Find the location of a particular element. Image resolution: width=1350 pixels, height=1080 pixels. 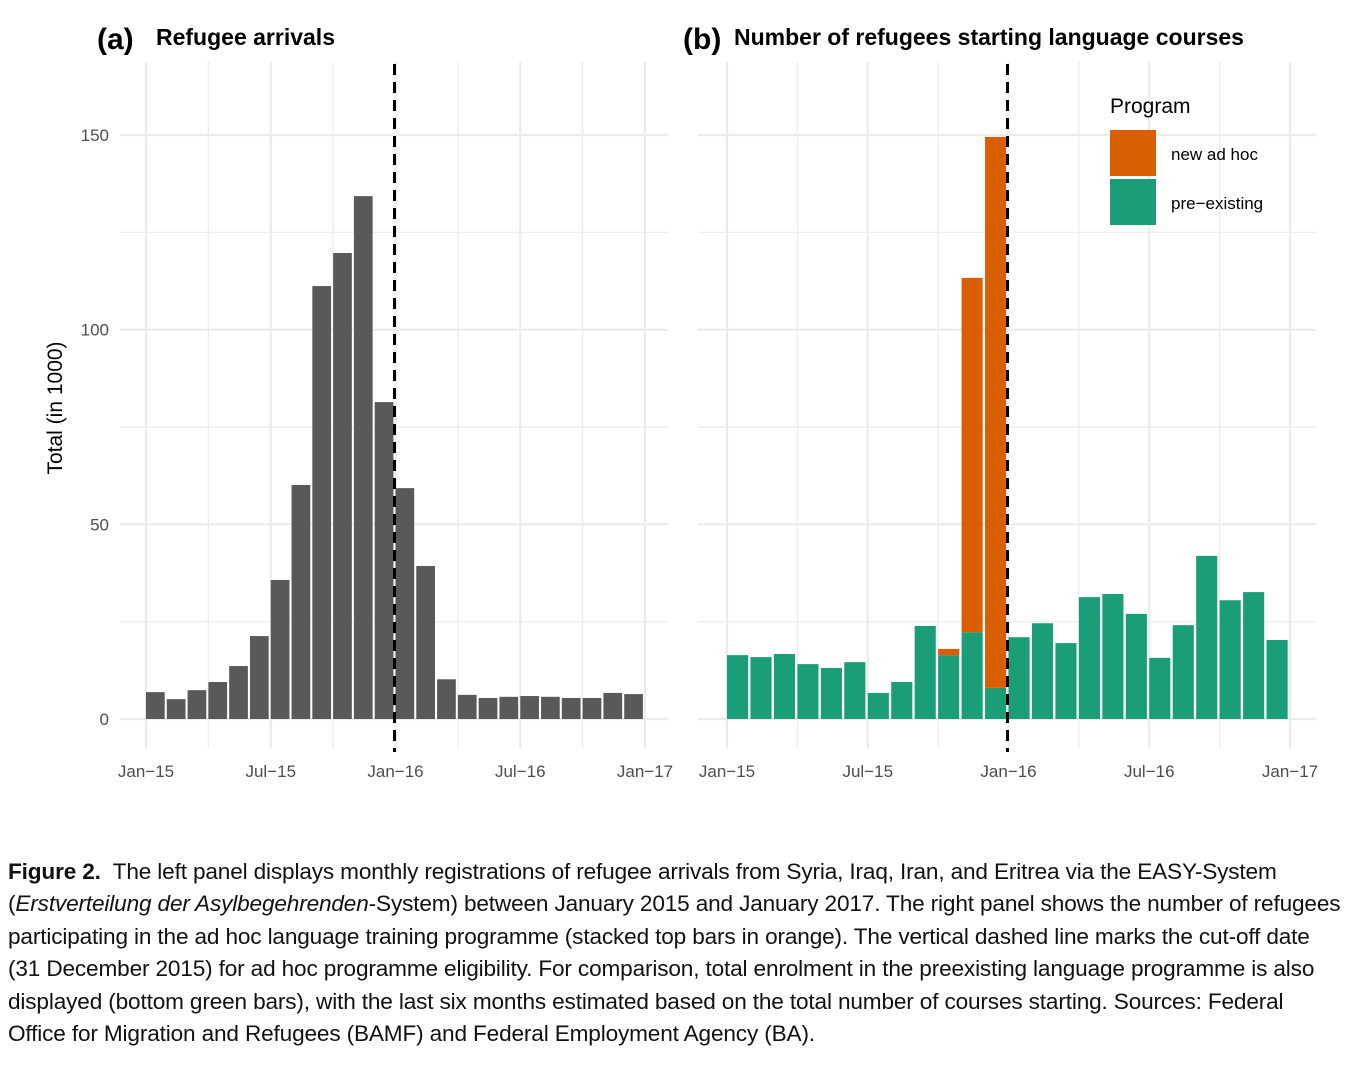

panel-a-x-ticks: Jan−15 Jul−15 Jan−16 Jul−16 Jan−17 is located at coordinates (395, 771).